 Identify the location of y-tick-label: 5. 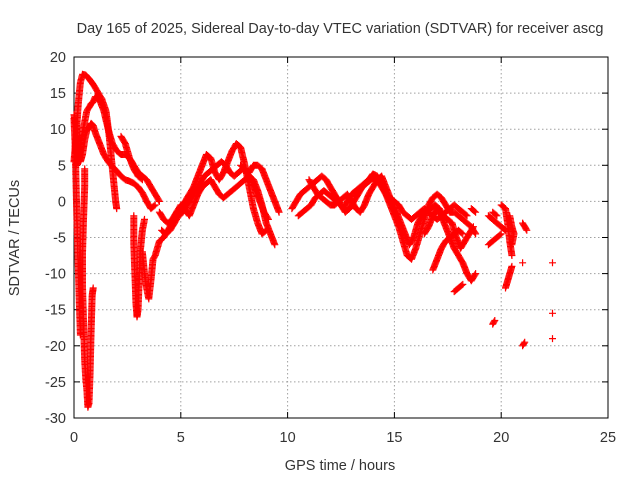
(62, 166).